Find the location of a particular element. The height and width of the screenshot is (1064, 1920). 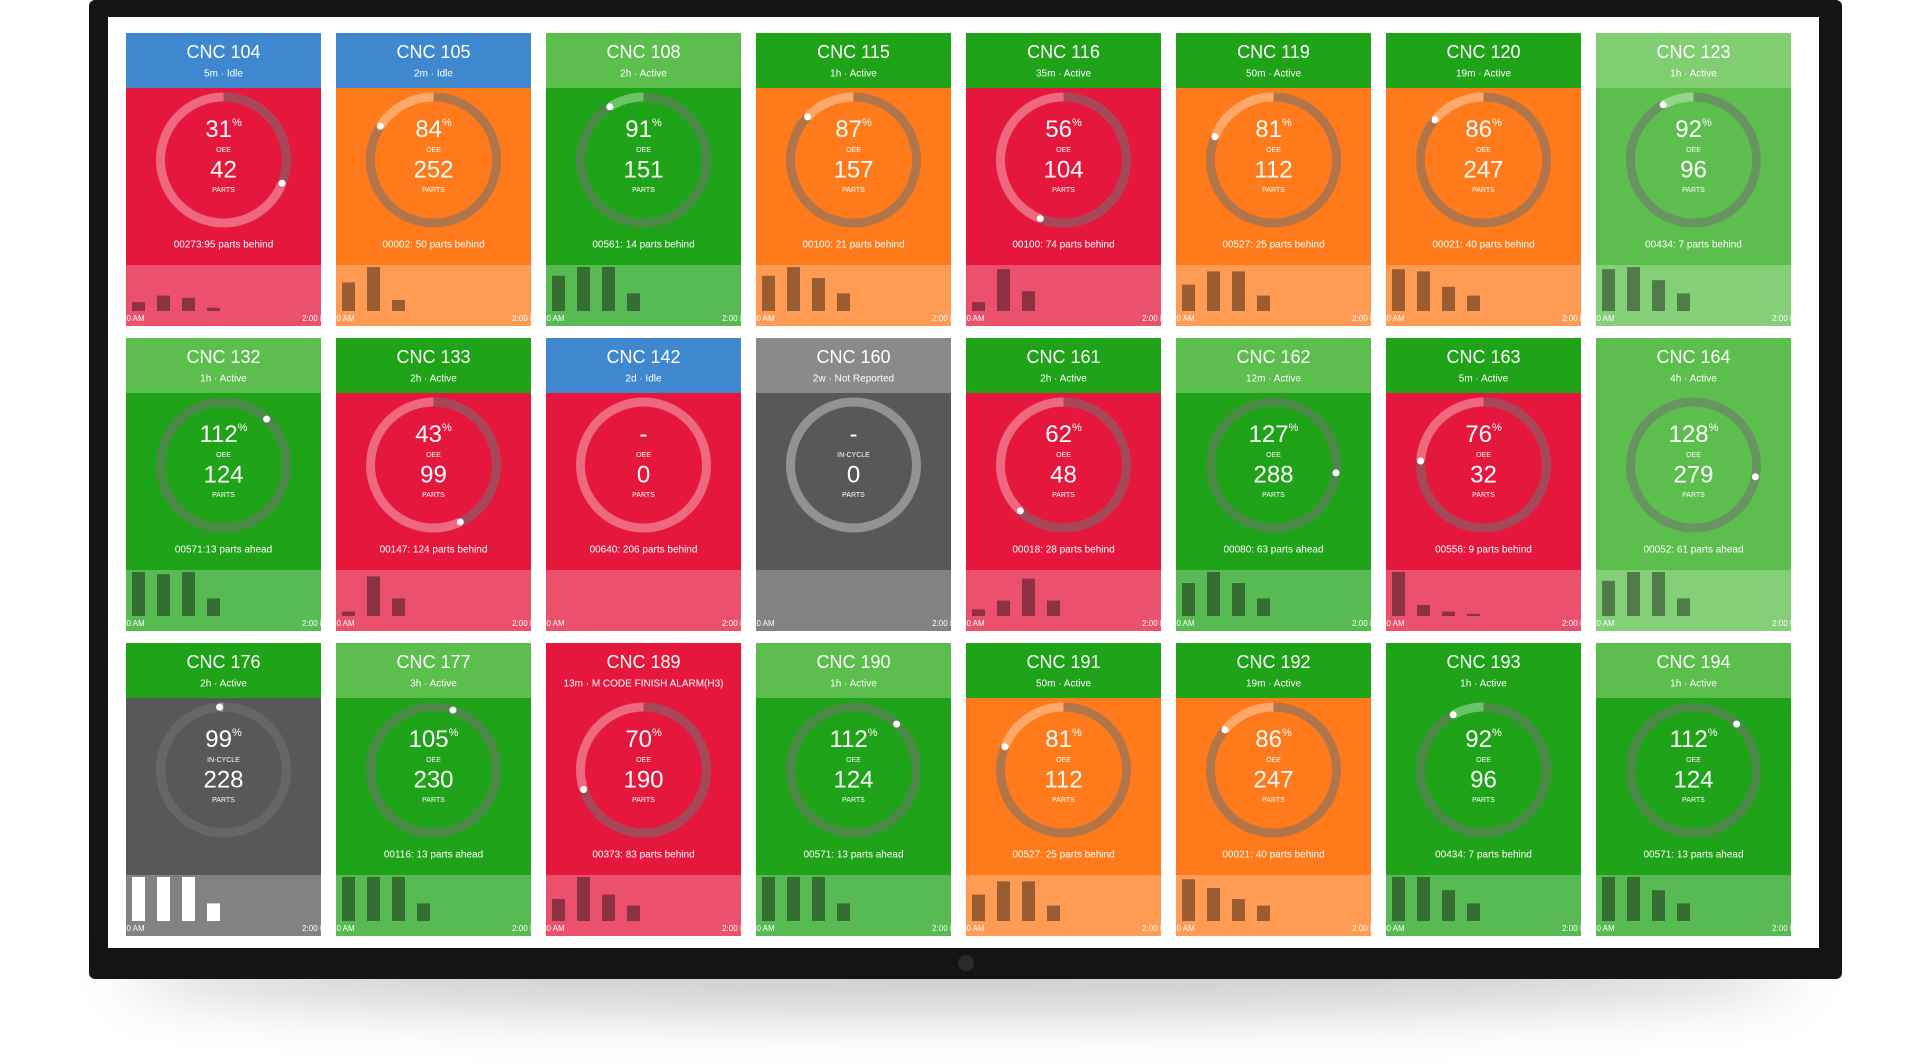

machine-name: CNC 194 is located at coordinates (1693, 662).